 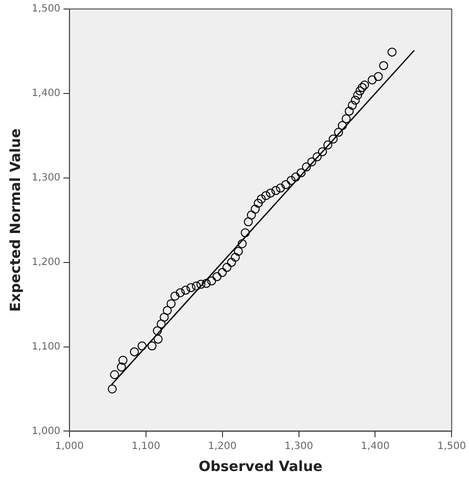 What do you see at coordinates (46, 178) in the screenshot?
I see `y-tick-label: 1,300` at bounding box center [46, 178].